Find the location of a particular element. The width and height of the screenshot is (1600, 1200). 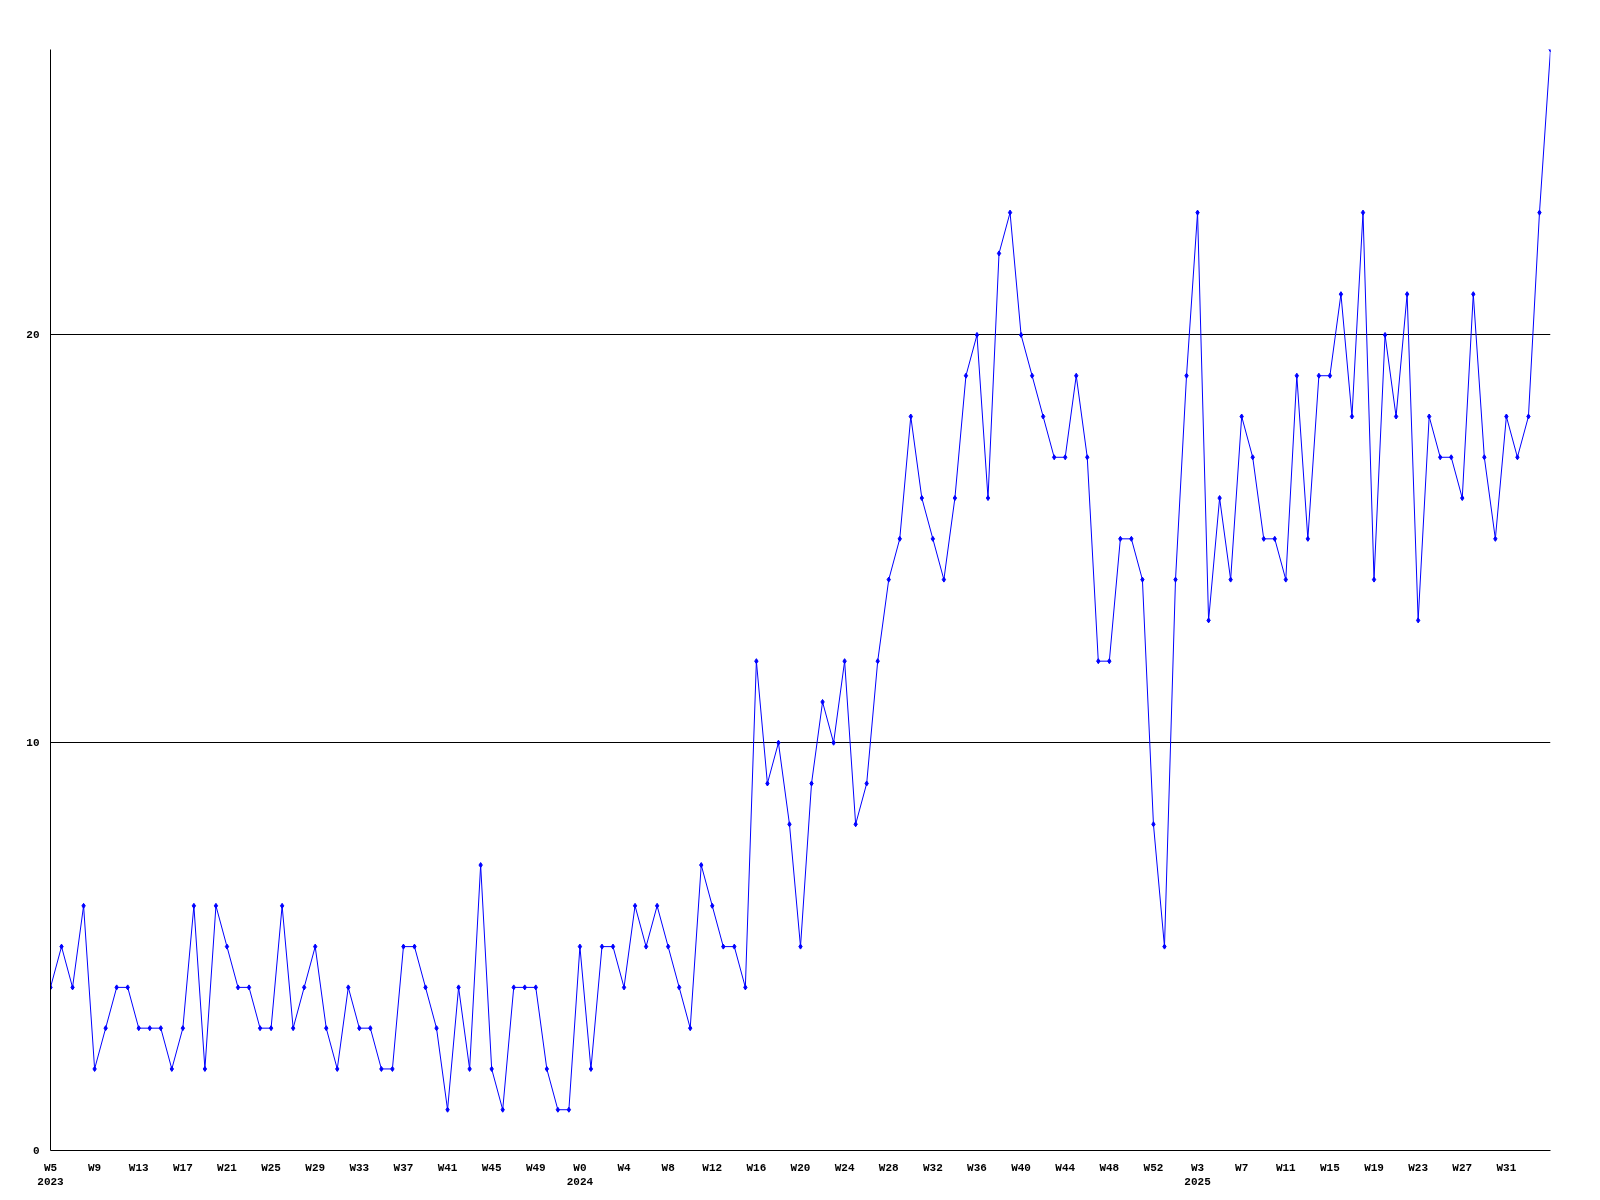

x-tick-label: W16 is located at coordinates (756, 1167).